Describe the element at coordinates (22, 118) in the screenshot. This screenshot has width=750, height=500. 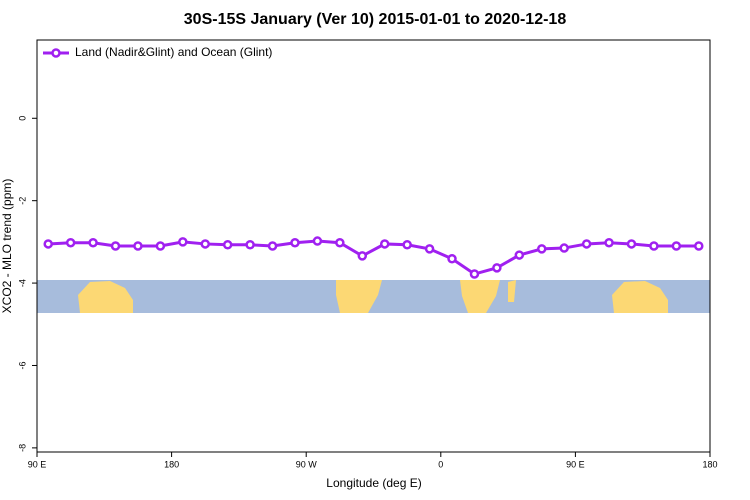
I see `y-tick-label: 0` at that location.